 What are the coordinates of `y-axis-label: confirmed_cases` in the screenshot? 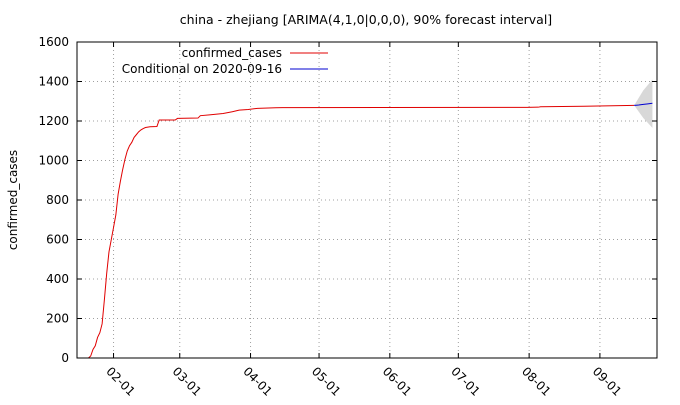 It's located at (13, 200).